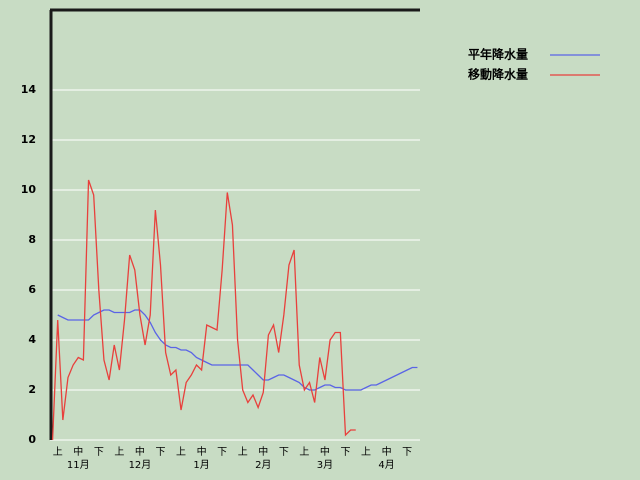  Describe the element at coordinates (32, 439) in the screenshot. I see `y-tick-label: 0` at that location.